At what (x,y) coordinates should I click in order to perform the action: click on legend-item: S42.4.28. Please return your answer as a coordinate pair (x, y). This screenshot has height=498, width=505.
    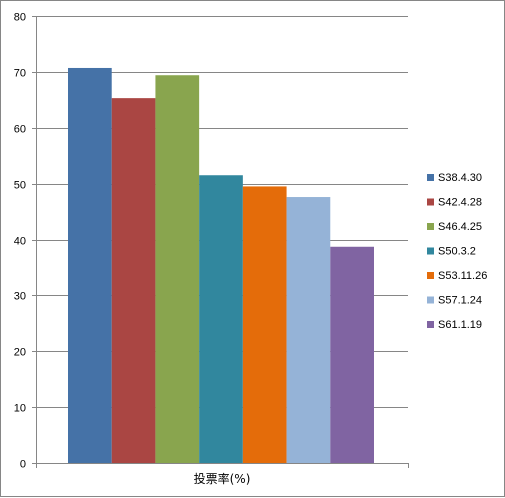
    Looking at the image, I should click on (454, 203).